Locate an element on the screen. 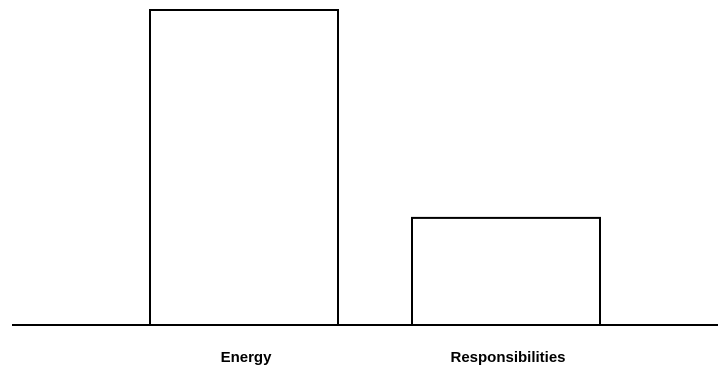 This screenshot has width=720, height=370. category-label-group: Energy Responsibilities is located at coordinates (393, 357).